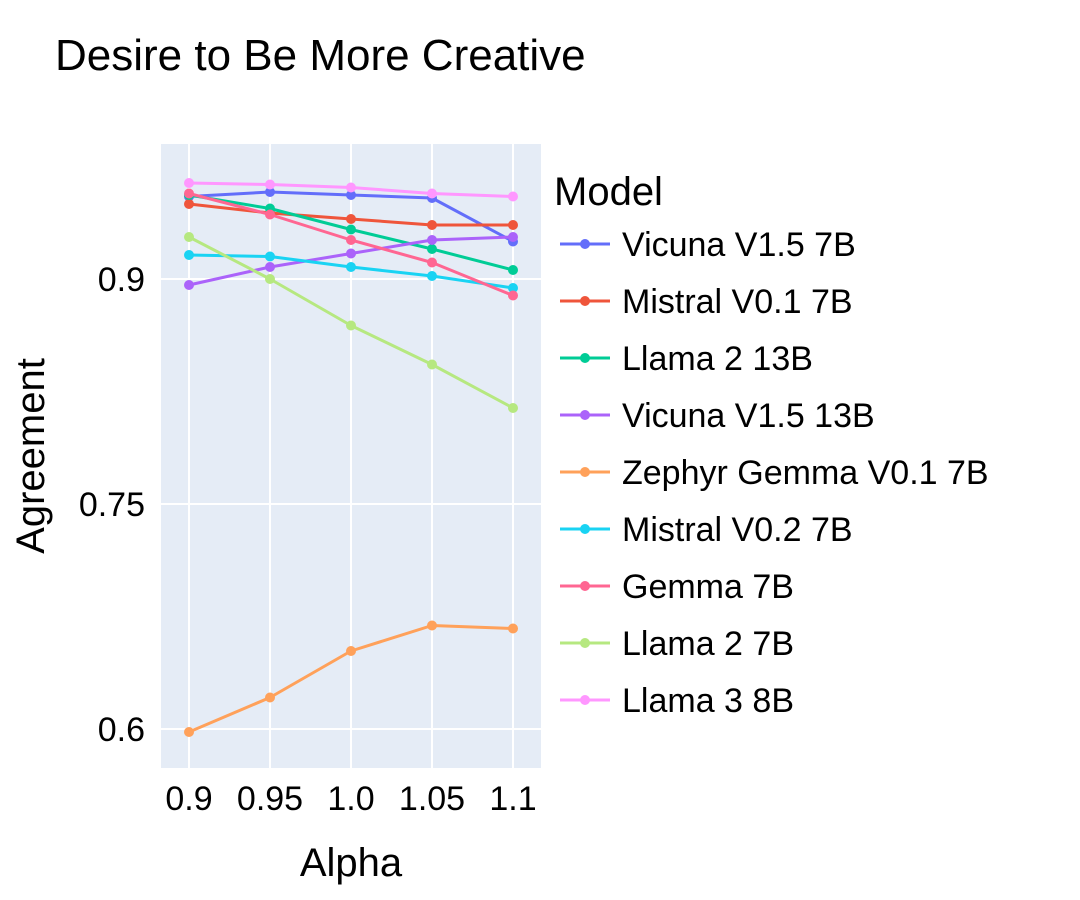 The width and height of the screenshot is (1080, 900). Describe the element at coordinates (805, 473) in the screenshot. I see `legend-label: Zephyr Gemma V0.1 7B` at that location.